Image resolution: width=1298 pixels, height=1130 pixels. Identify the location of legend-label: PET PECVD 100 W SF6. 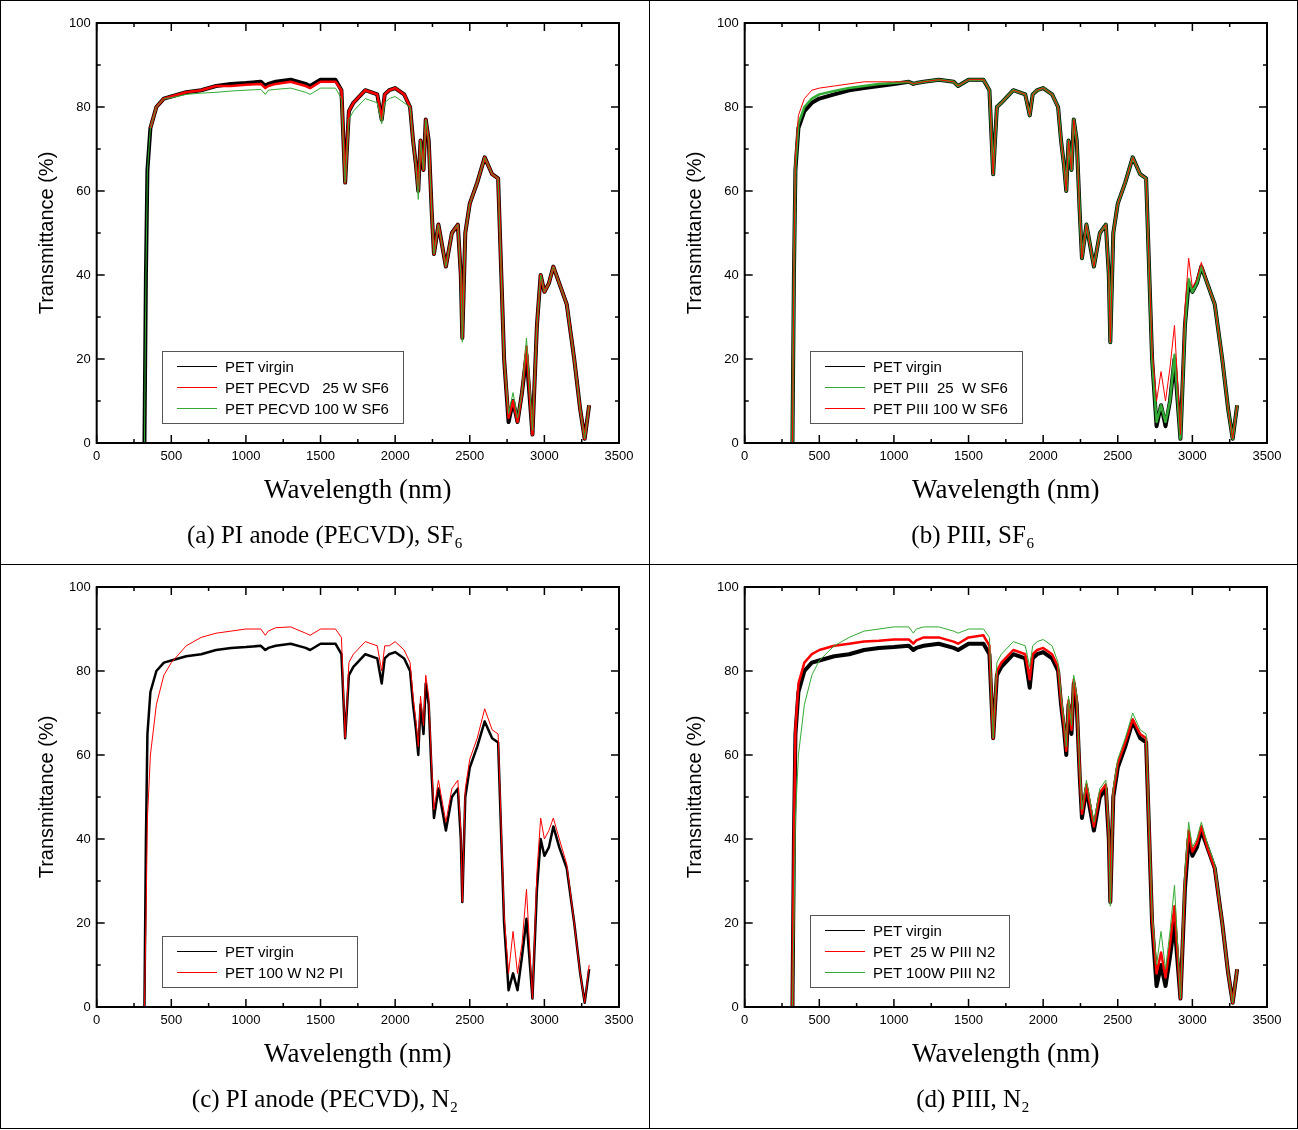
(306, 409).